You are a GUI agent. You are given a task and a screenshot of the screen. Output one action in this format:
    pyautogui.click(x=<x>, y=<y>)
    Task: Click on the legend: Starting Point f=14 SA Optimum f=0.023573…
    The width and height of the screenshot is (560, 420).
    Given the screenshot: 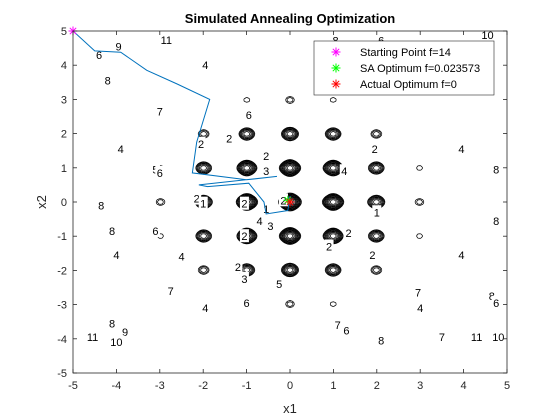 What is the action you would take?
    pyautogui.click(x=404, y=68)
    